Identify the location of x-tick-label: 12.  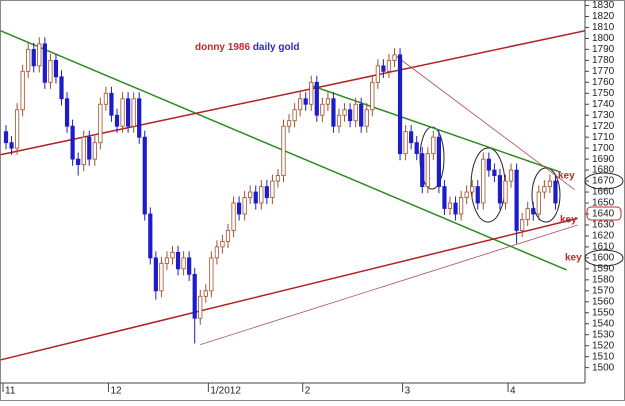
(116, 391).